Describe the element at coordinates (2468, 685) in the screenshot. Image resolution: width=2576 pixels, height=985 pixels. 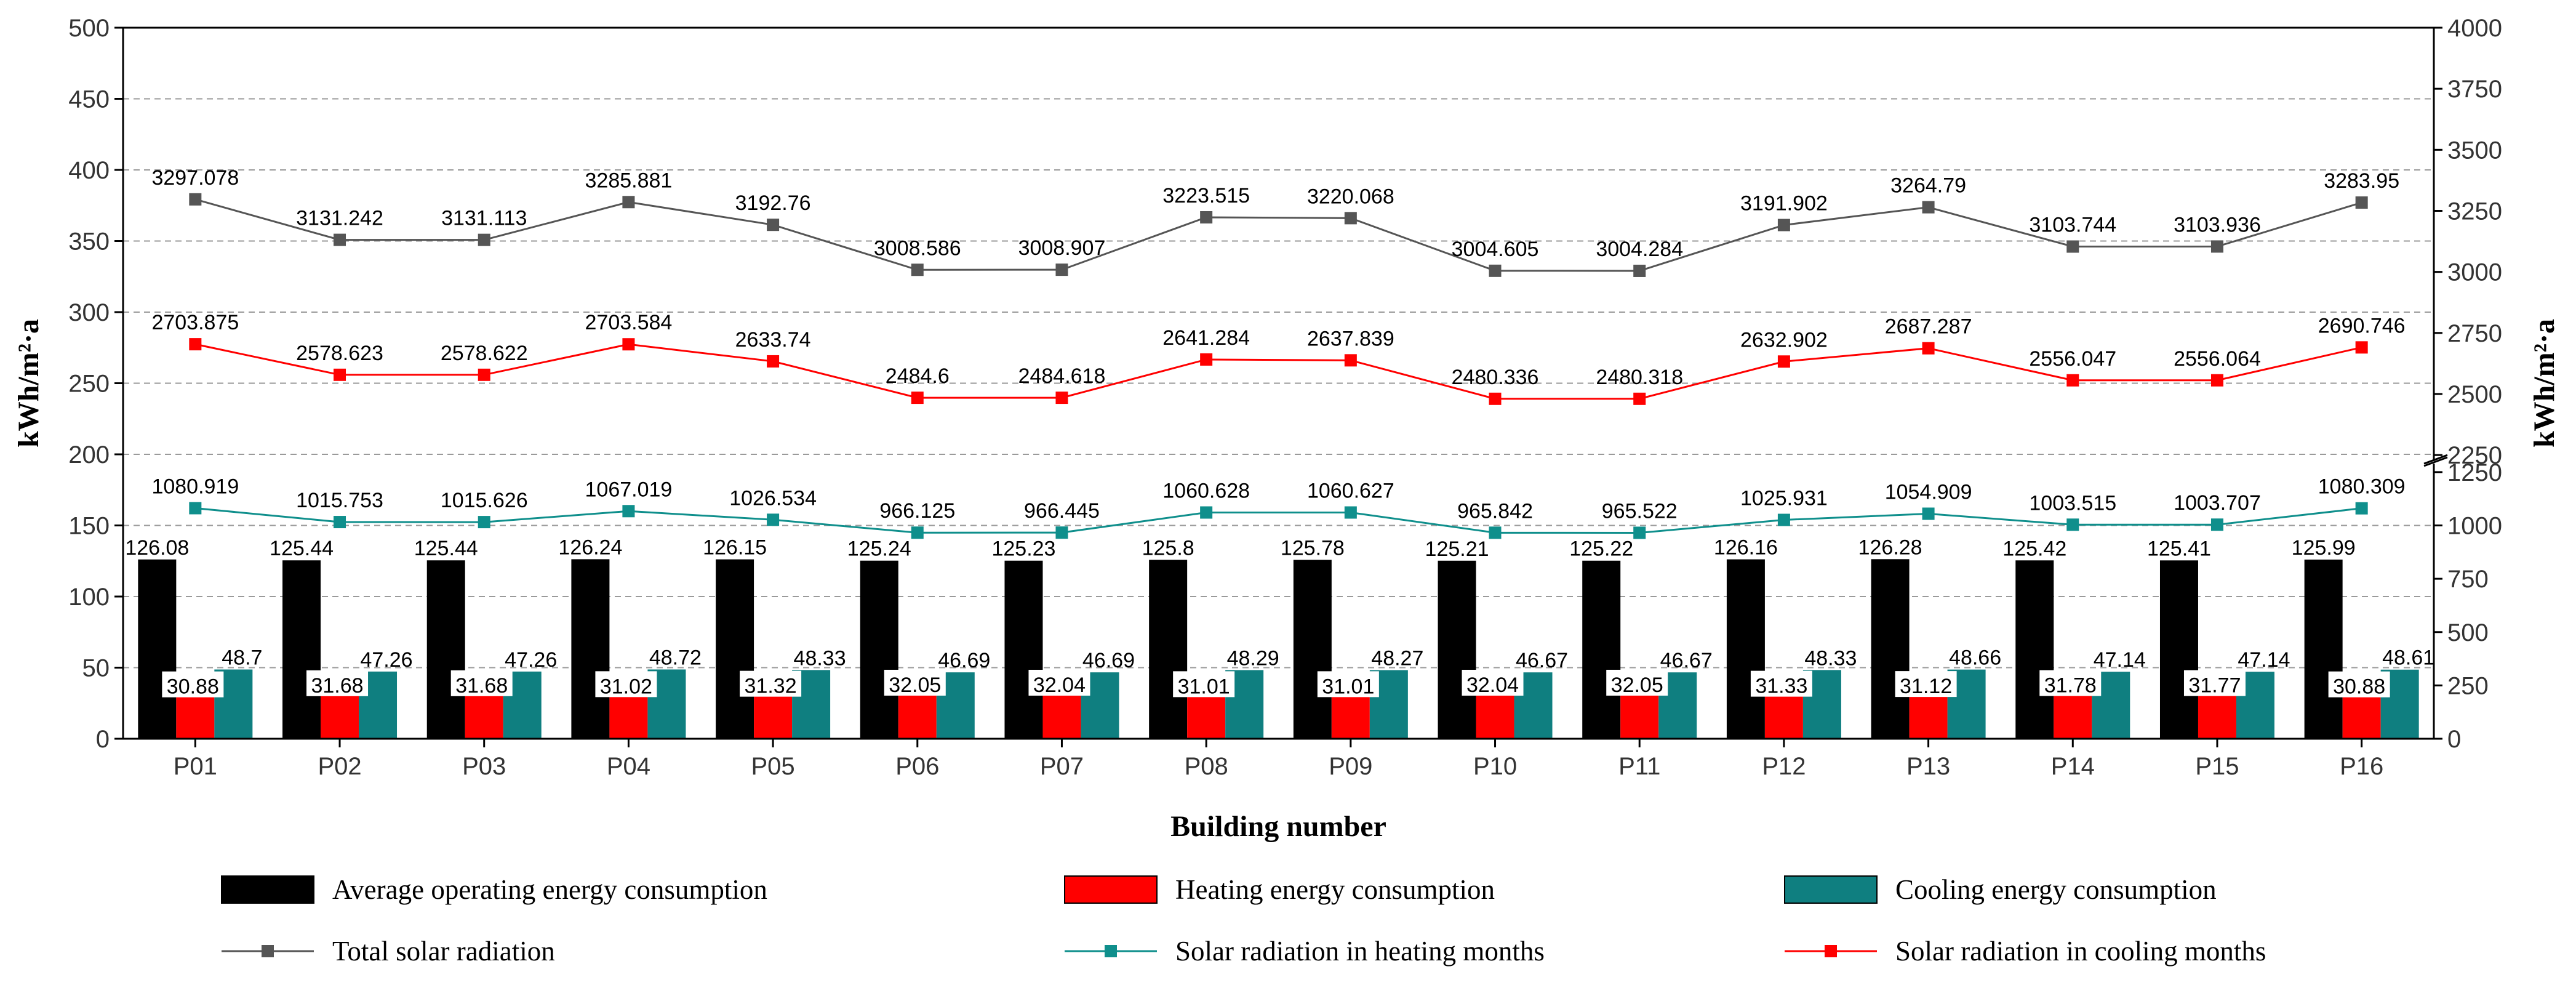
I see `right-tick-label: 250` at that location.